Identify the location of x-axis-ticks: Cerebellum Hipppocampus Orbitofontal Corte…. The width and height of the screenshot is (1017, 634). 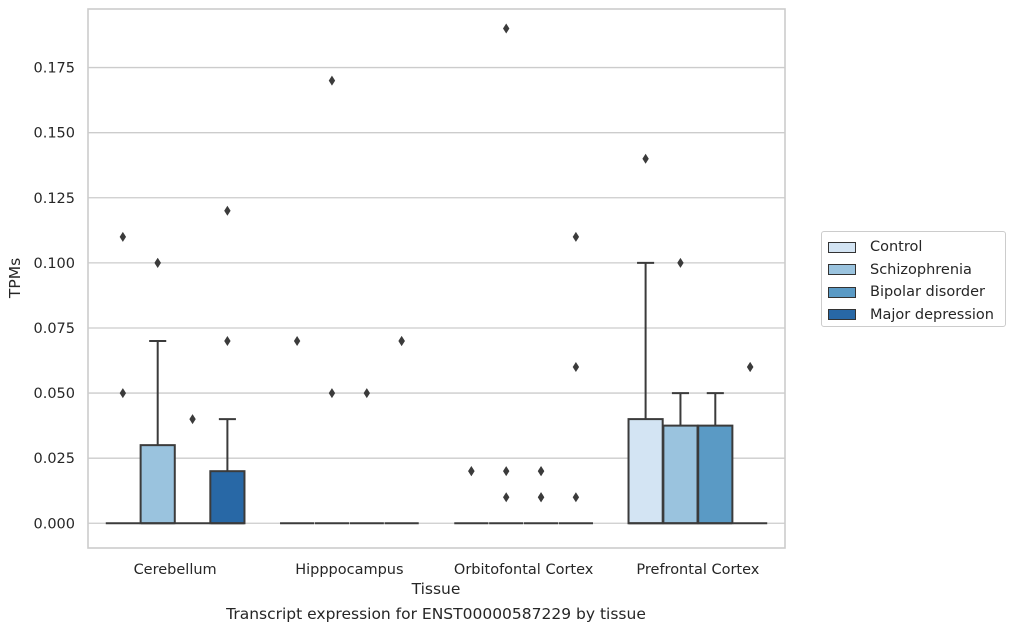
(447, 570).